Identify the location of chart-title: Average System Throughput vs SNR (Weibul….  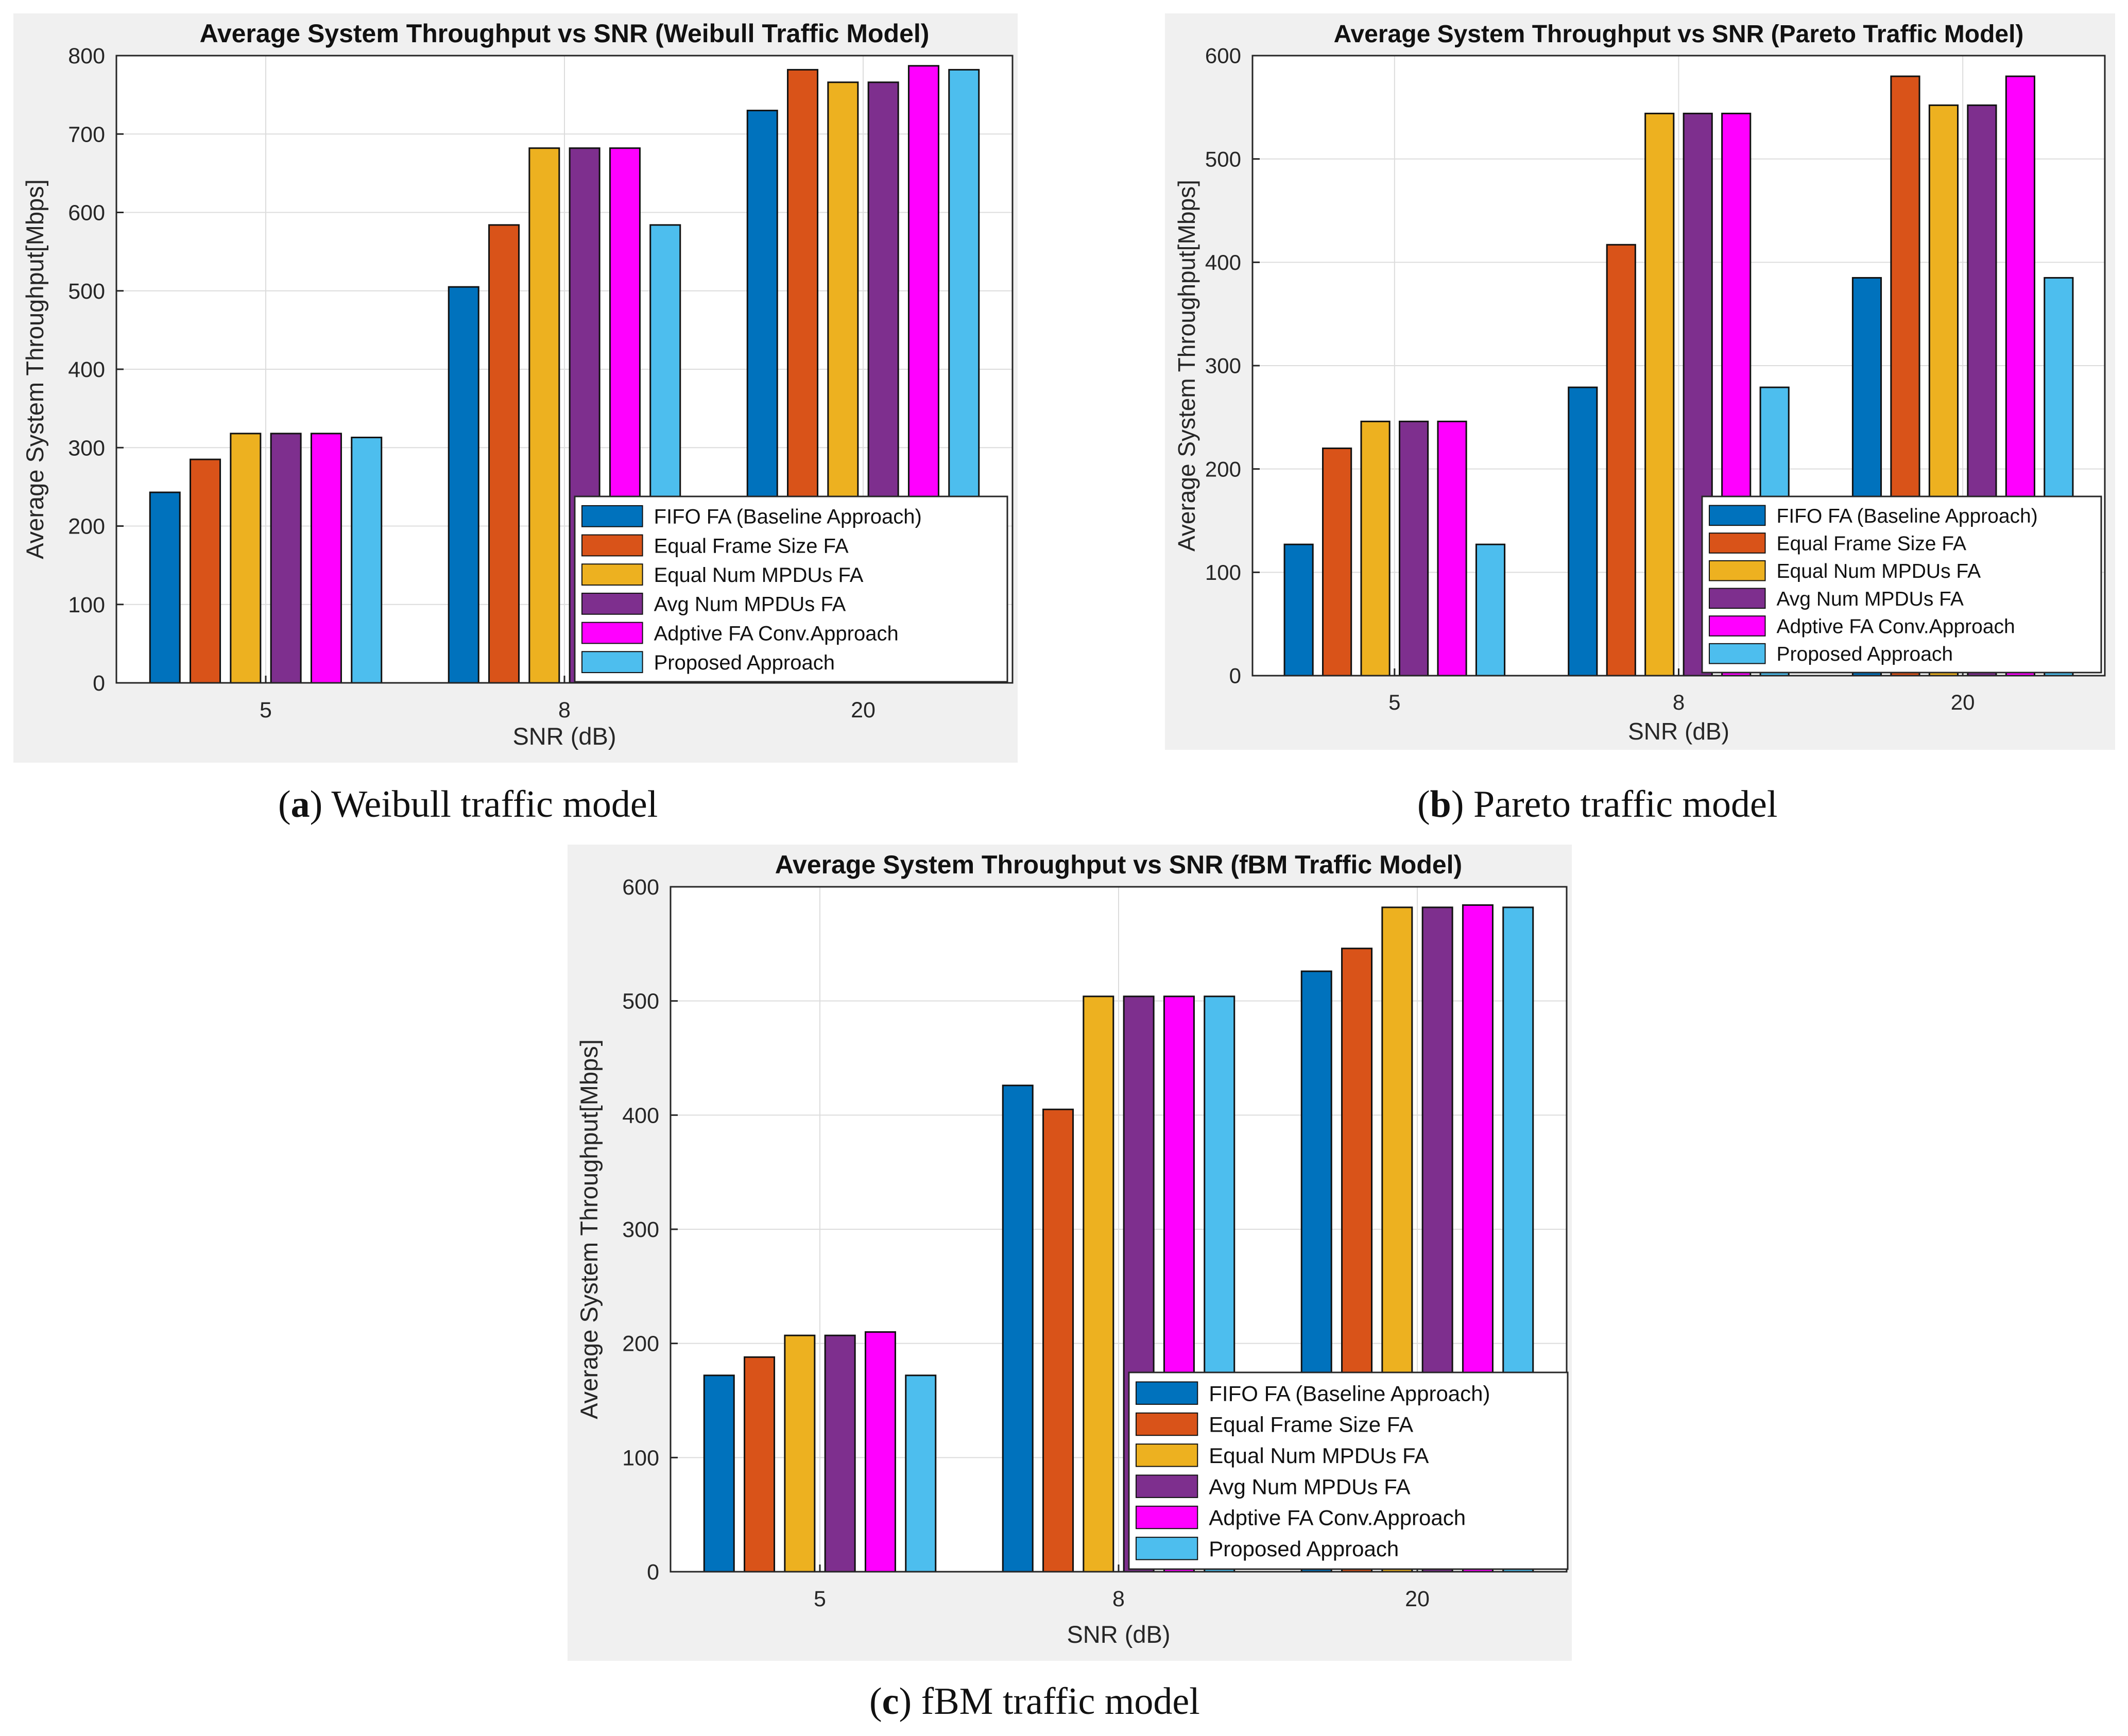
(565, 33).